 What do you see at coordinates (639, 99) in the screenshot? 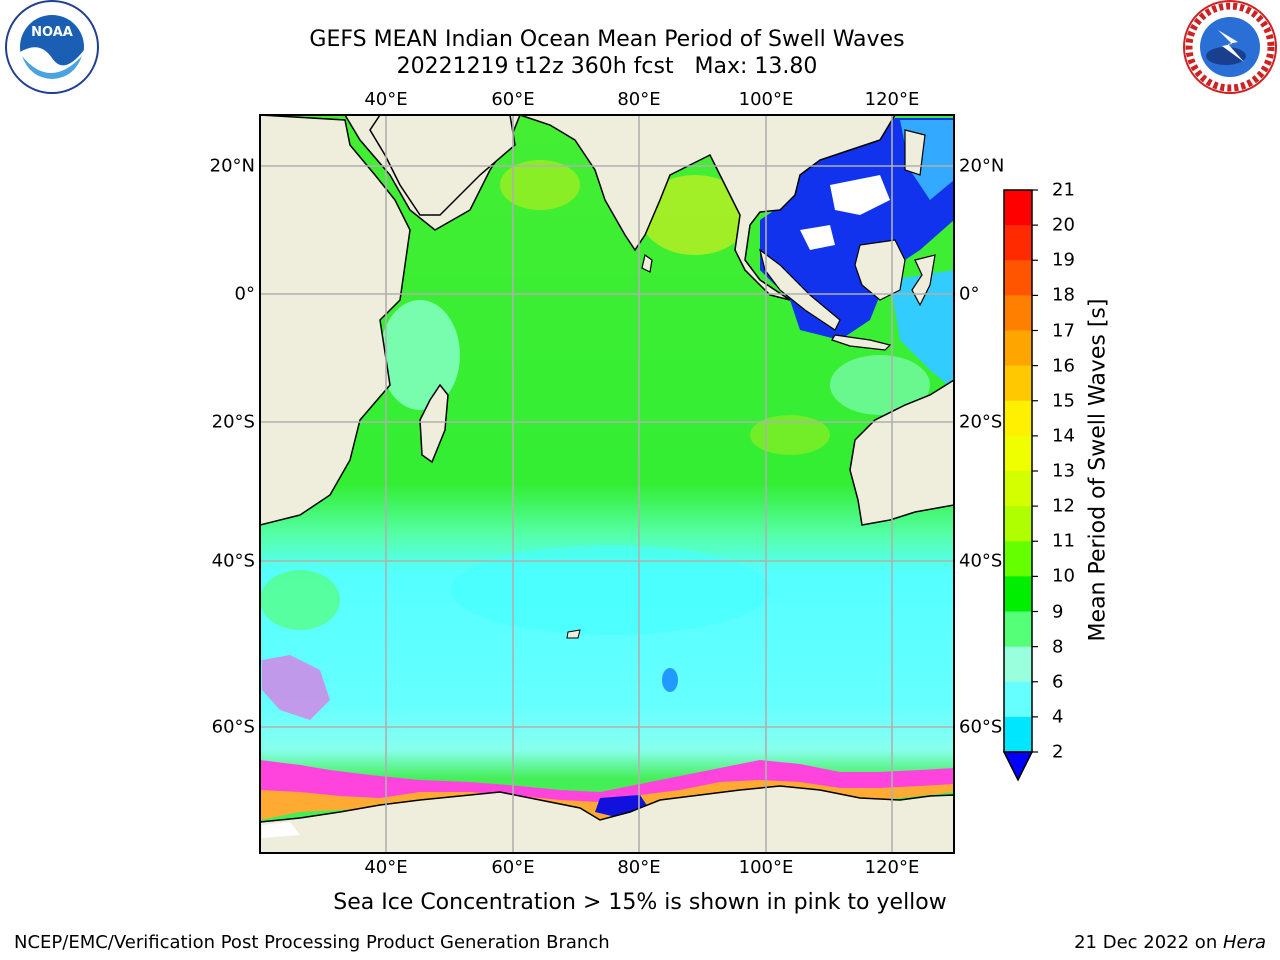
I see `x-tick-top: 80°E` at bounding box center [639, 99].